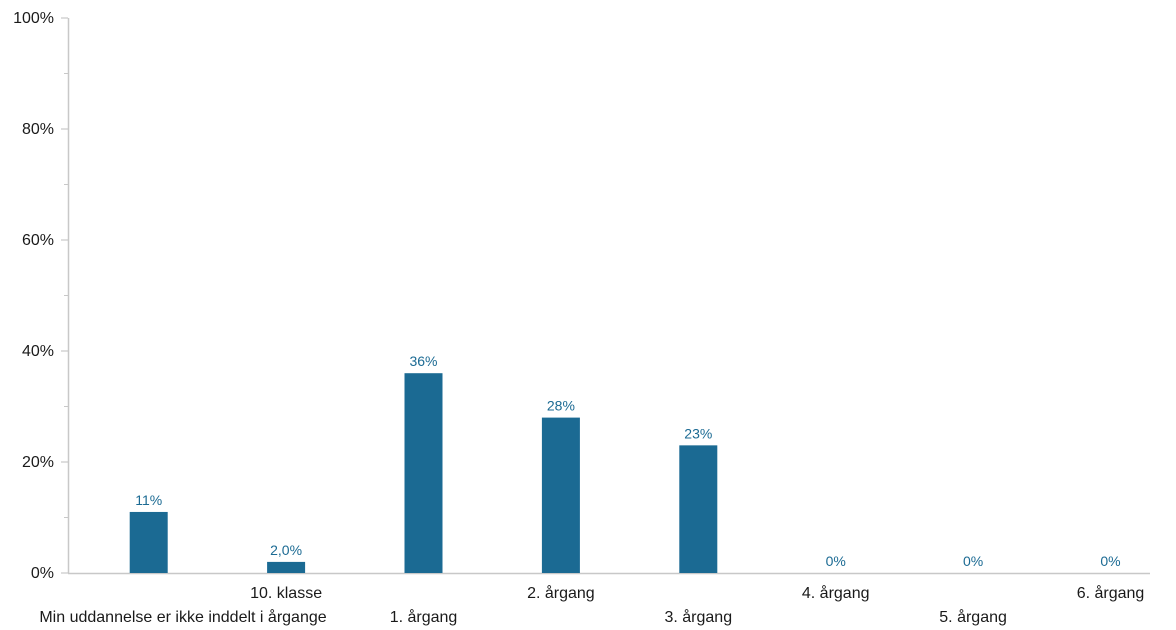 This screenshot has height=630, width=1176. What do you see at coordinates (286, 593) in the screenshot?
I see `category-label: 10. klasse` at bounding box center [286, 593].